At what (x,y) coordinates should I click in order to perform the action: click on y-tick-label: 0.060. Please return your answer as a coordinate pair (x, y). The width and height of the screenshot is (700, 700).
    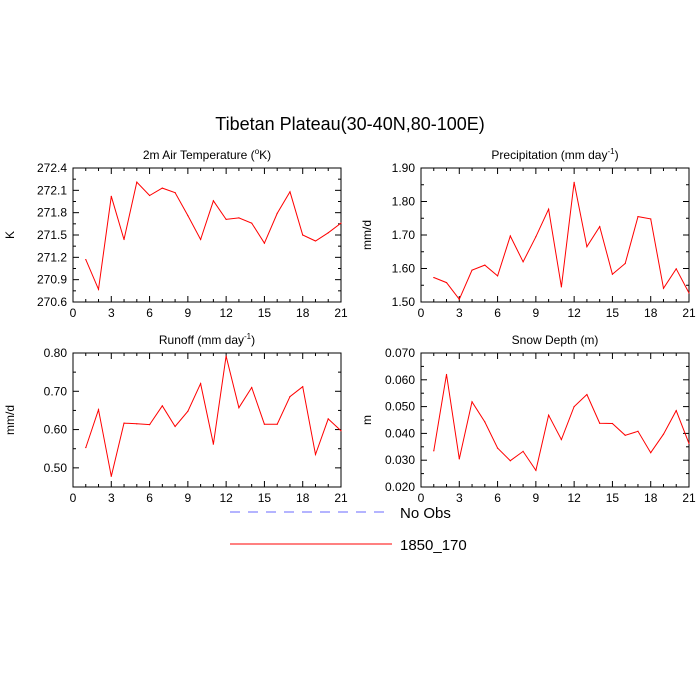
    Looking at the image, I should click on (400, 380).